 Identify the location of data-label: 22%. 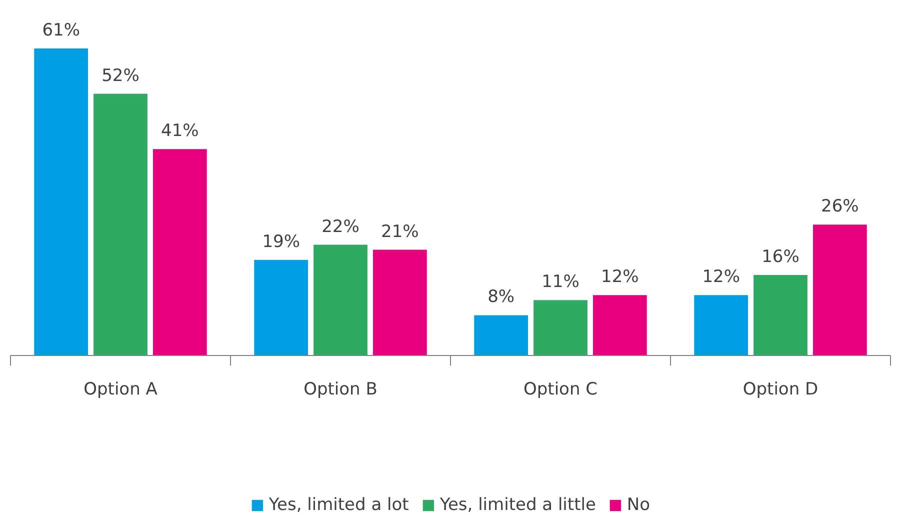
(341, 226).